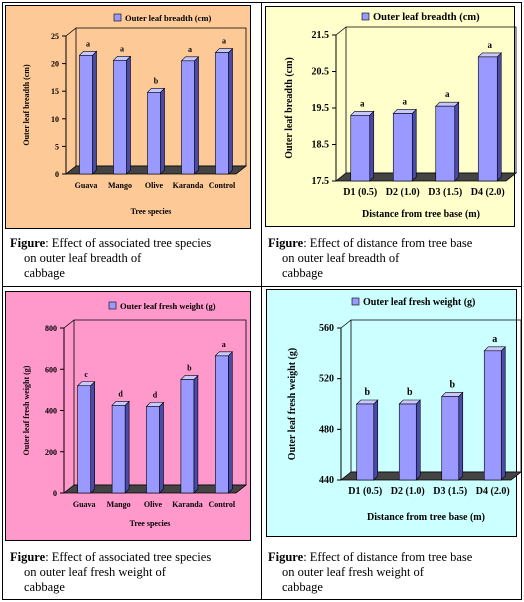 The height and width of the screenshot is (602, 524). I want to click on y-tick-label: 200, so click(51, 452).